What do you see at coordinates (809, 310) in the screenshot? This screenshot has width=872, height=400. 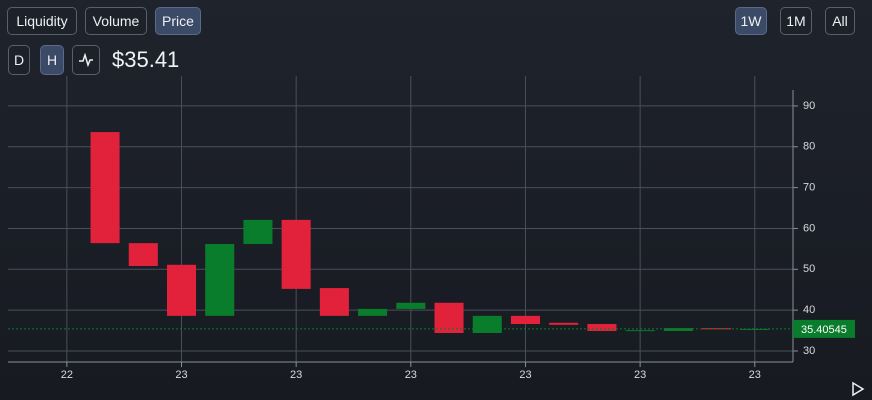 I see `y-tick-label: 40` at bounding box center [809, 310].